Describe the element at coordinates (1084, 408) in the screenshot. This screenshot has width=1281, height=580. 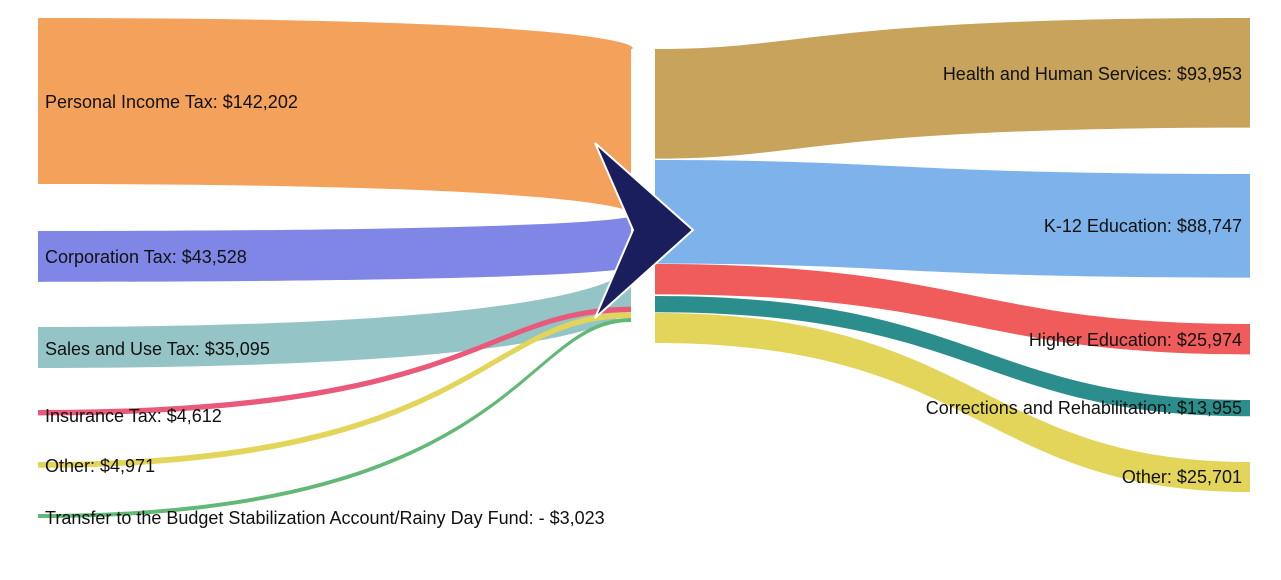
I see `target-label: Corrections and Rehabilitation: $13,955` at that location.